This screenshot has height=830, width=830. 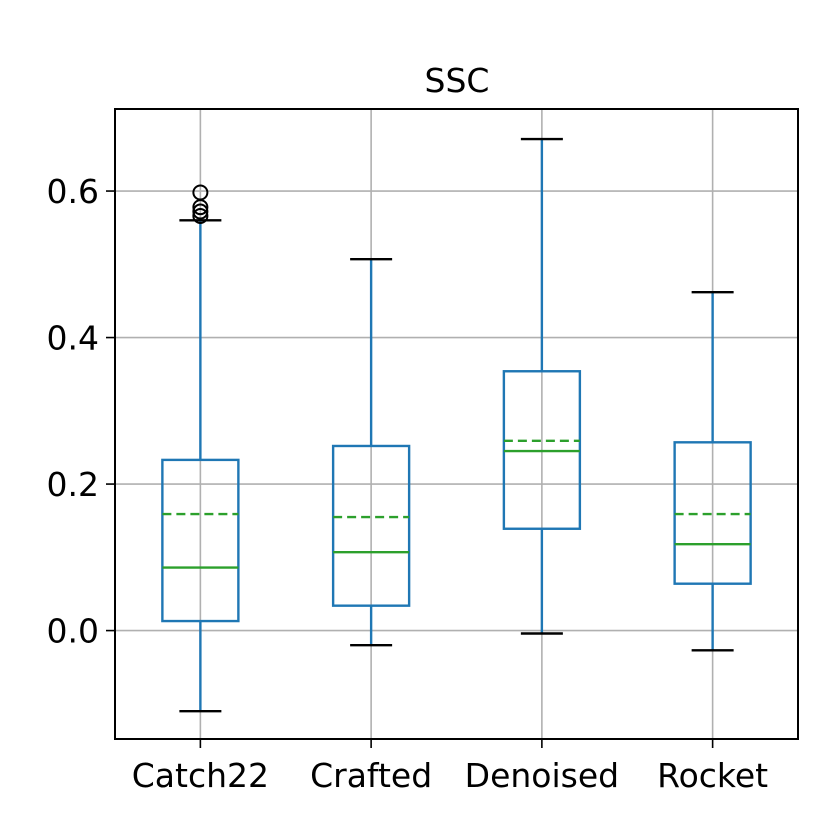 I want to click on x-tick-label: Denoised, so click(x=542, y=775).